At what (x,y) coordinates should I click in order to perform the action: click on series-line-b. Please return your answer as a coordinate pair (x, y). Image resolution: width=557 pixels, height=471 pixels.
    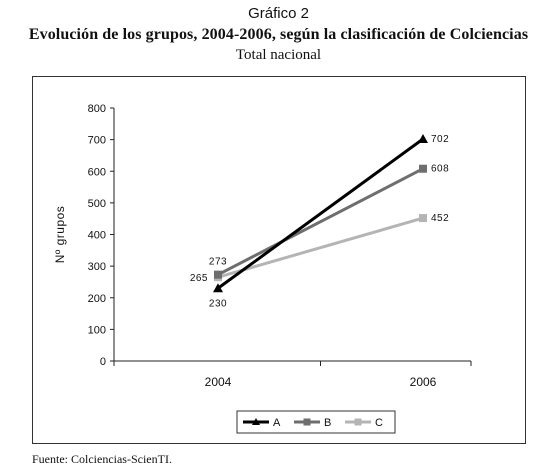
    Looking at the image, I should click on (320, 221).